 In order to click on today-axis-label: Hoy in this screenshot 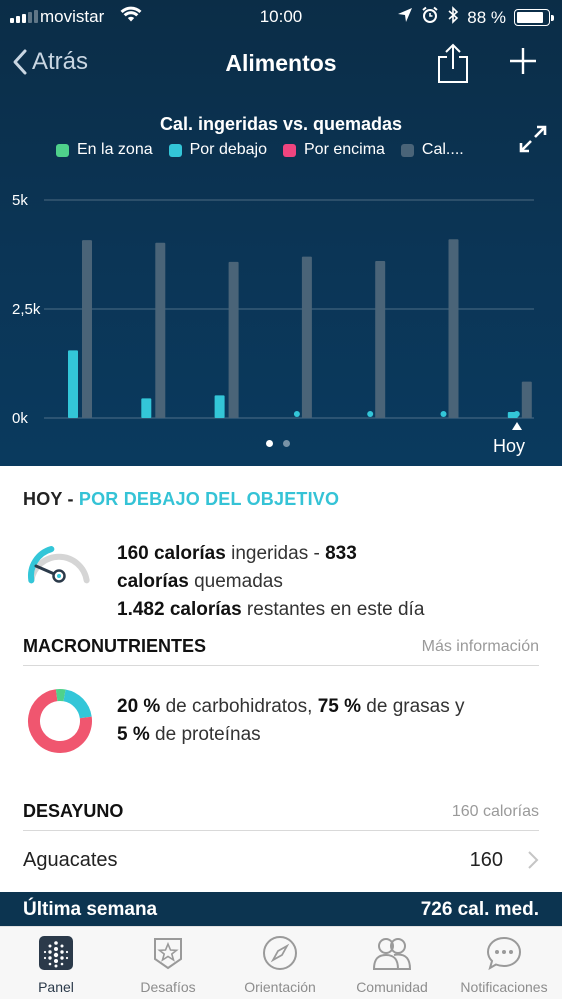, I will do `click(509, 446)`.